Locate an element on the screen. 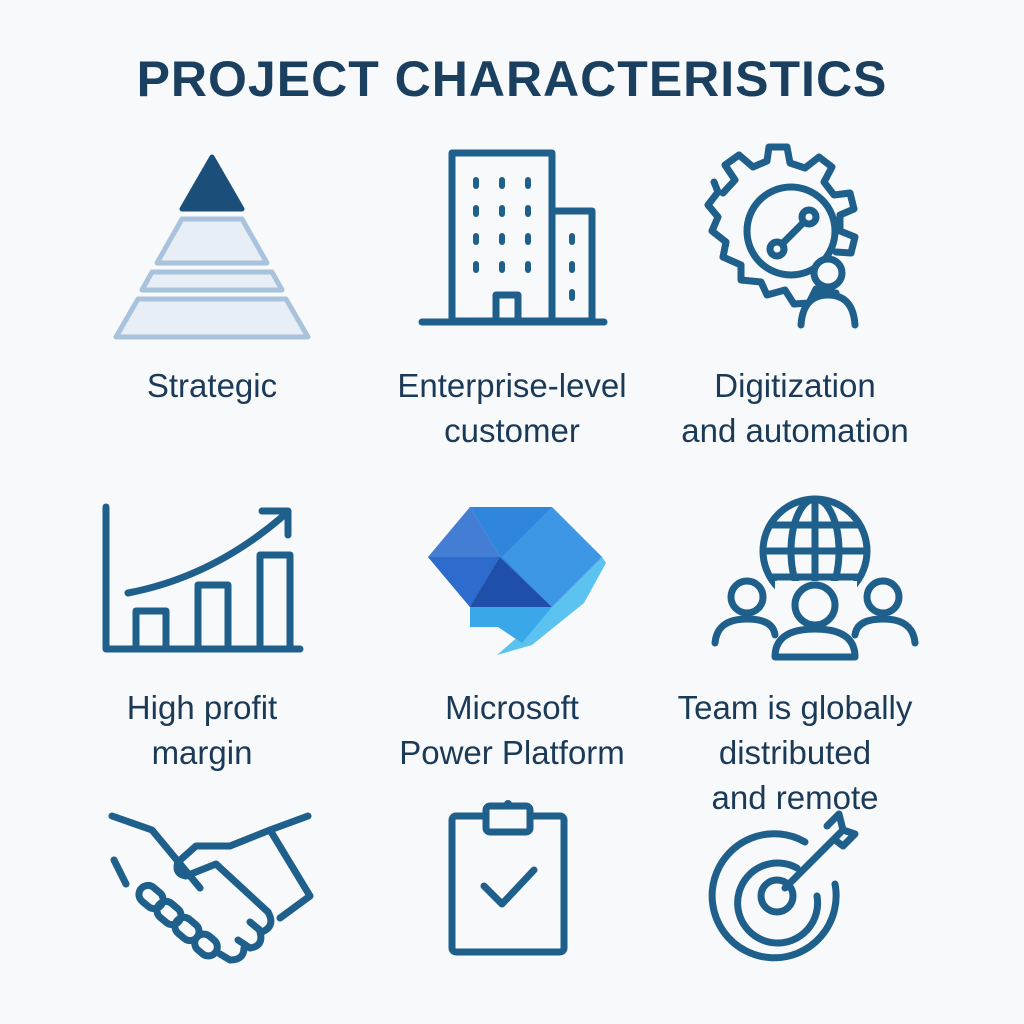 The image size is (1024, 1024). label-strategic: Strategic is located at coordinates (212, 385).